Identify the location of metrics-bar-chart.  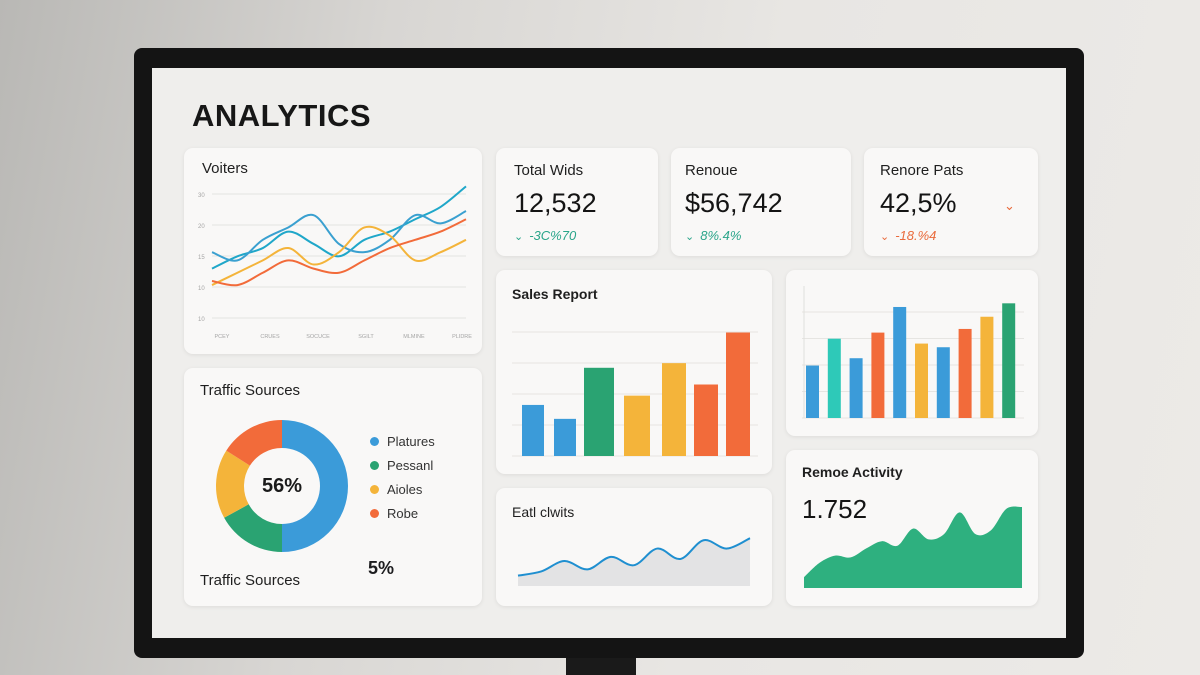
(913, 352).